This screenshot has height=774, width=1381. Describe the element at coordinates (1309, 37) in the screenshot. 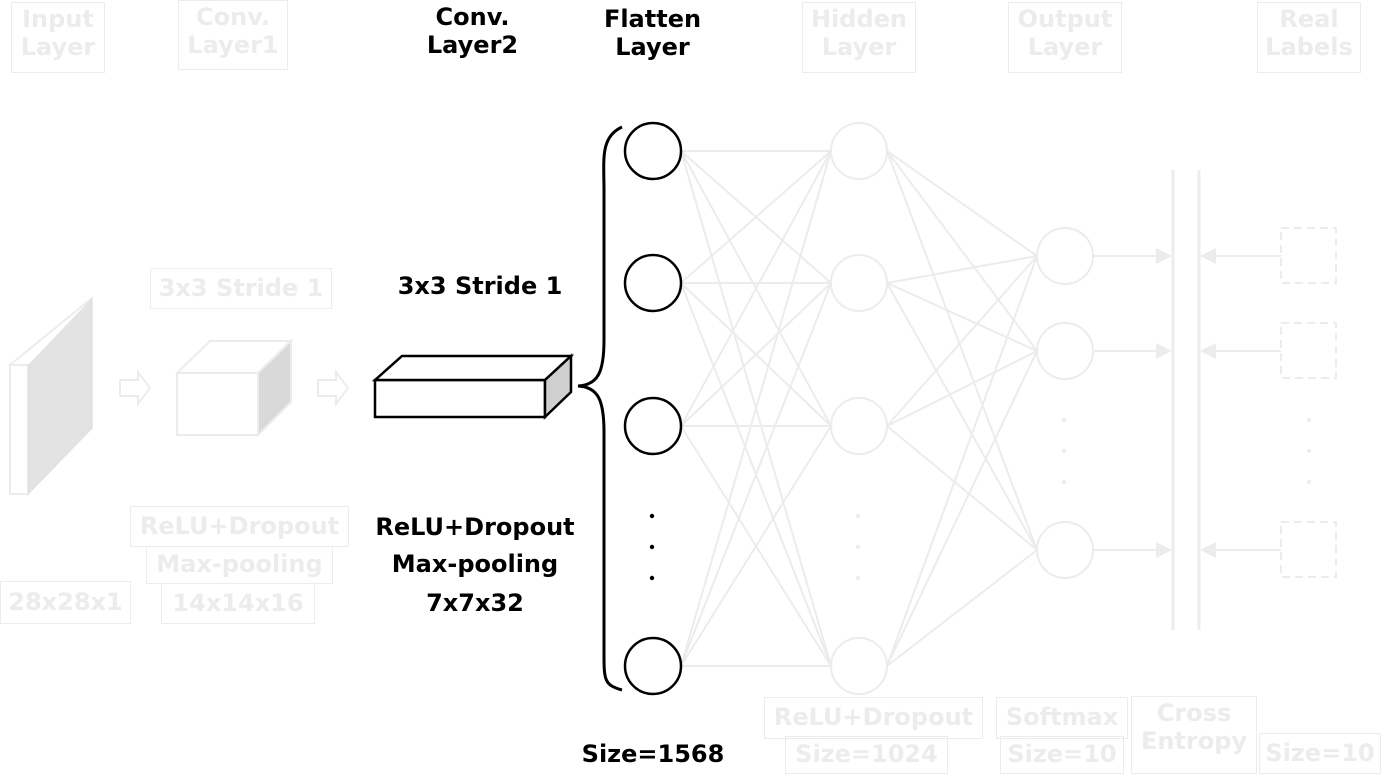

I see `real-labels-header: Real Labels` at that location.